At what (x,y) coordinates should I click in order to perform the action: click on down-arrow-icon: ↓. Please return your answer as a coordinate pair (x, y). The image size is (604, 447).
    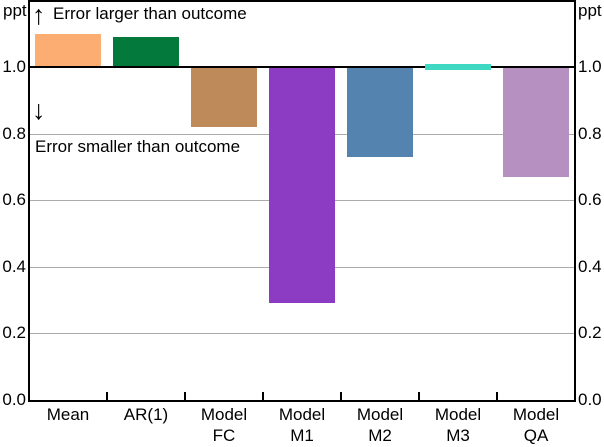
    Looking at the image, I should click on (39, 110).